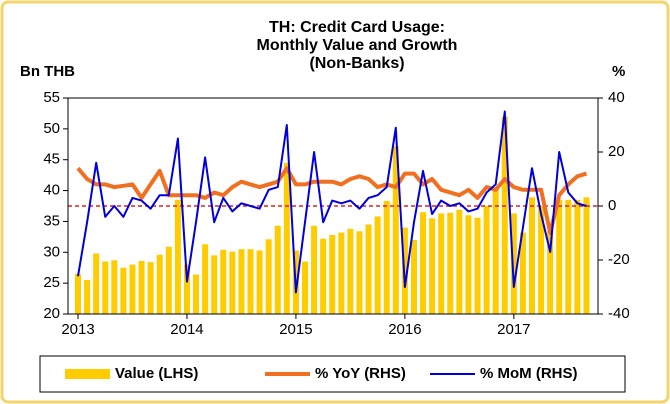 Image resolution: width=670 pixels, height=404 pixels. I want to click on y-axis-label: Bn THB, so click(47, 71).